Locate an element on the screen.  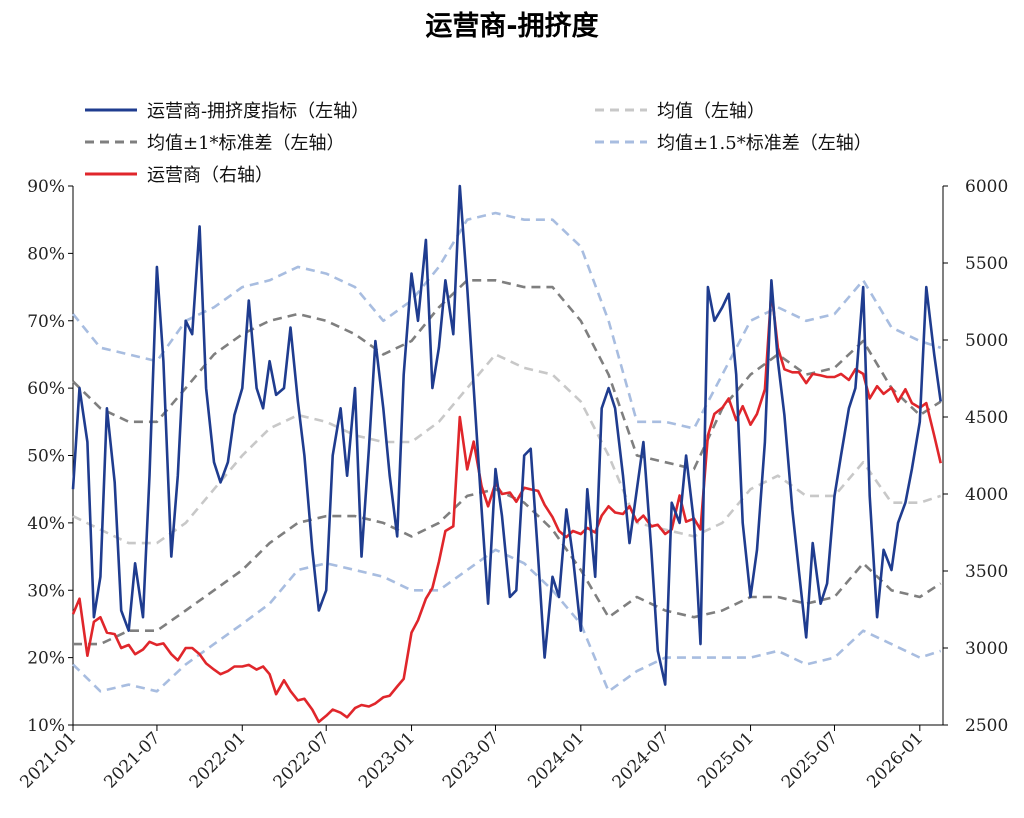
x-tick-label: 2025-07 is located at coordinates (810, 760).